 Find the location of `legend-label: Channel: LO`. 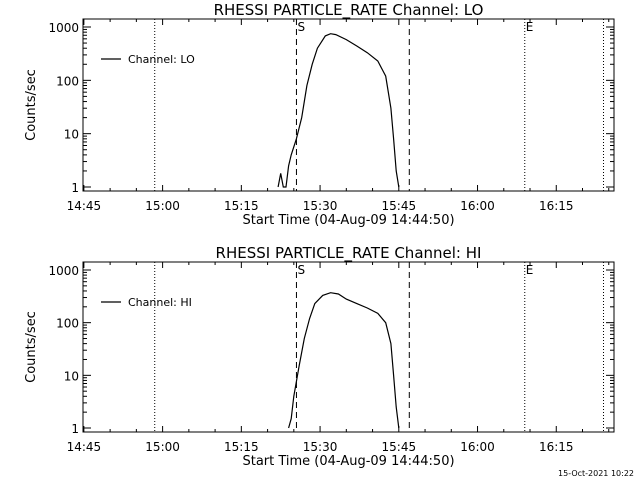

legend-label: Channel: LO is located at coordinates (161, 59).